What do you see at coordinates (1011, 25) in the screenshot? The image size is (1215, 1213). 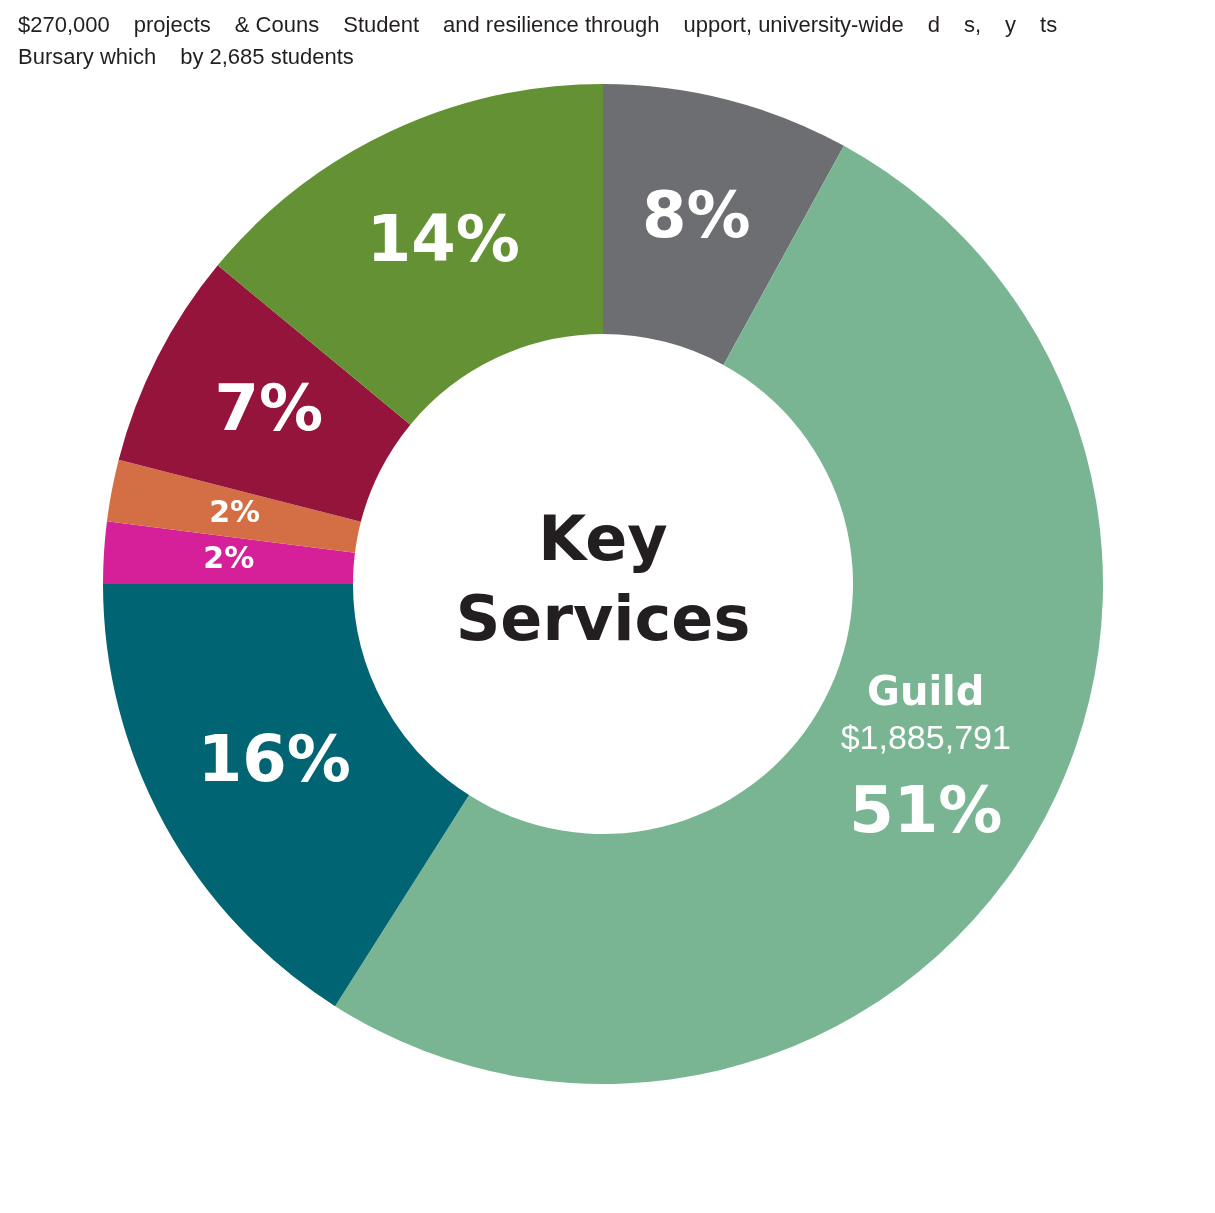 I see `text: y` at bounding box center [1011, 25].